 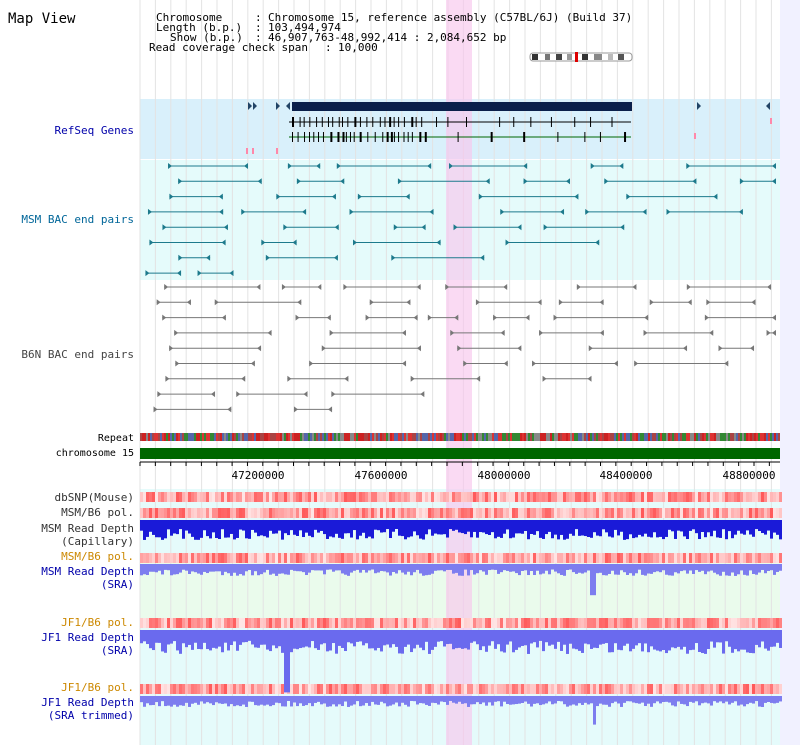 What do you see at coordinates (97, 512) in the screenshot?
I see `msm-b6-pol-label: MSM/B6 pol.` at bounding box center [97, 512].